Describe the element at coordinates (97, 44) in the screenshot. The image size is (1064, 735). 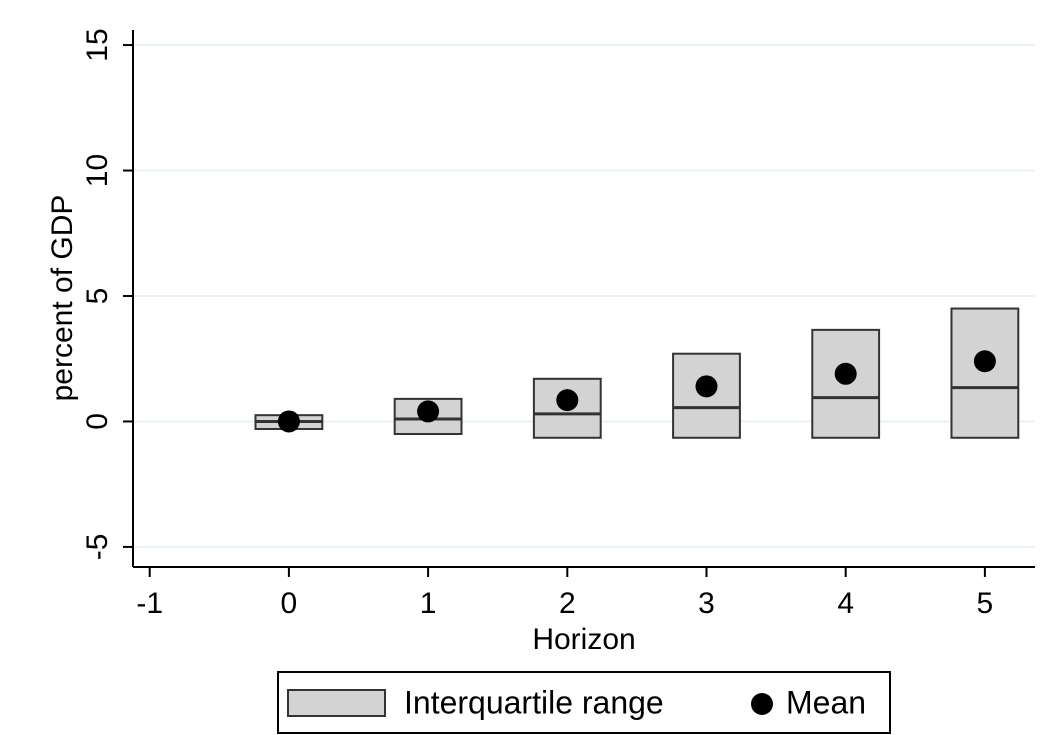
I see `y-tick-label: 15` at that location.